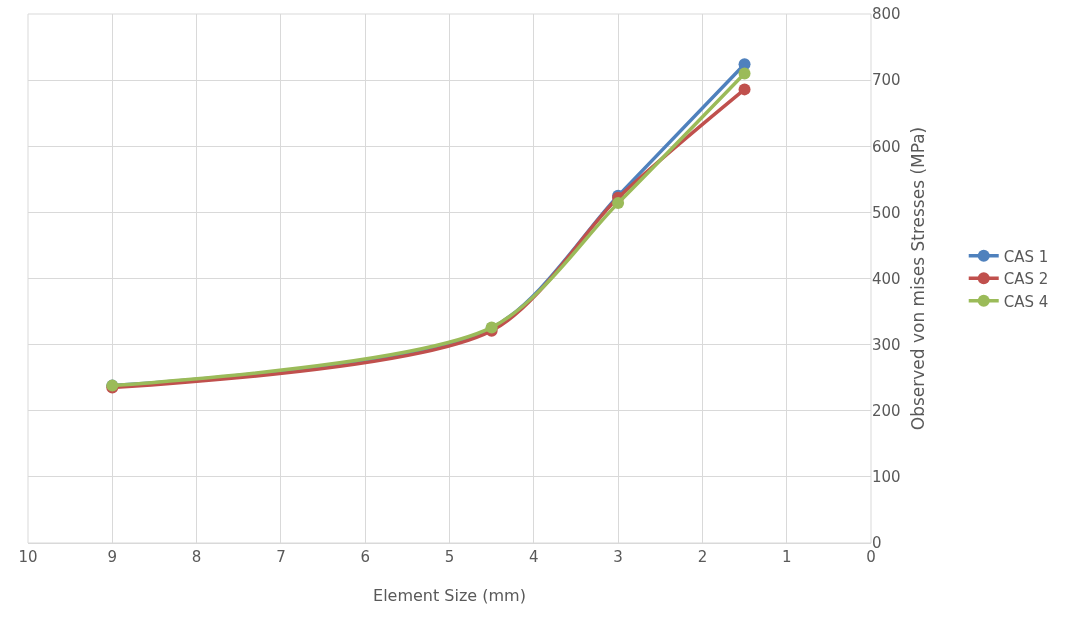 The height and width of the screenshot is (618, 1081). I want to click on y-axis-title: Observed von mises Stresses (MPa), so click(917, 278).